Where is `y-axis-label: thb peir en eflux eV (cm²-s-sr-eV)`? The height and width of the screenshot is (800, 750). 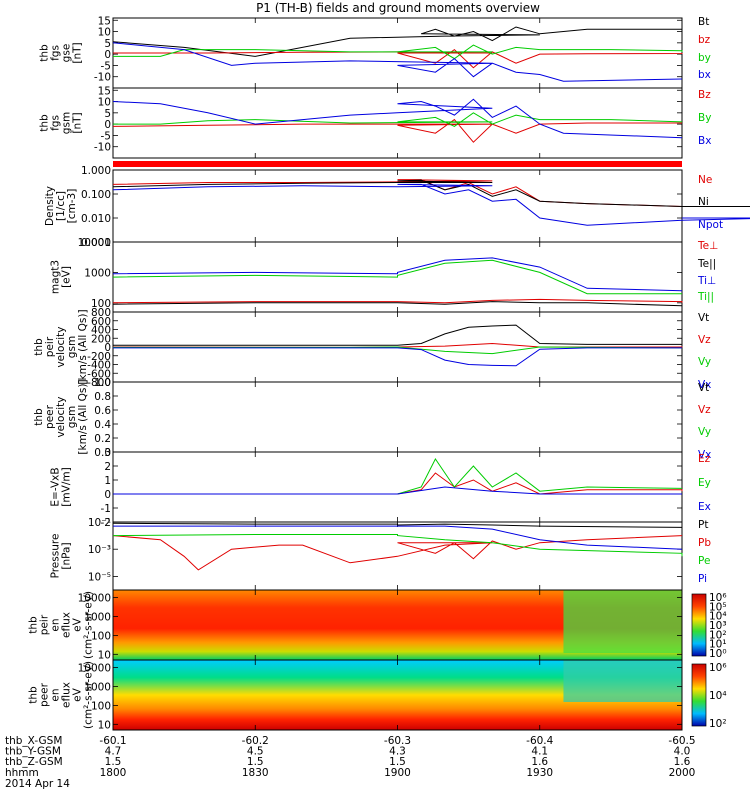 y-axis-label: thb peir en eflux eV (cm²-s-sr-eV) is located at coordinates (61, 625).